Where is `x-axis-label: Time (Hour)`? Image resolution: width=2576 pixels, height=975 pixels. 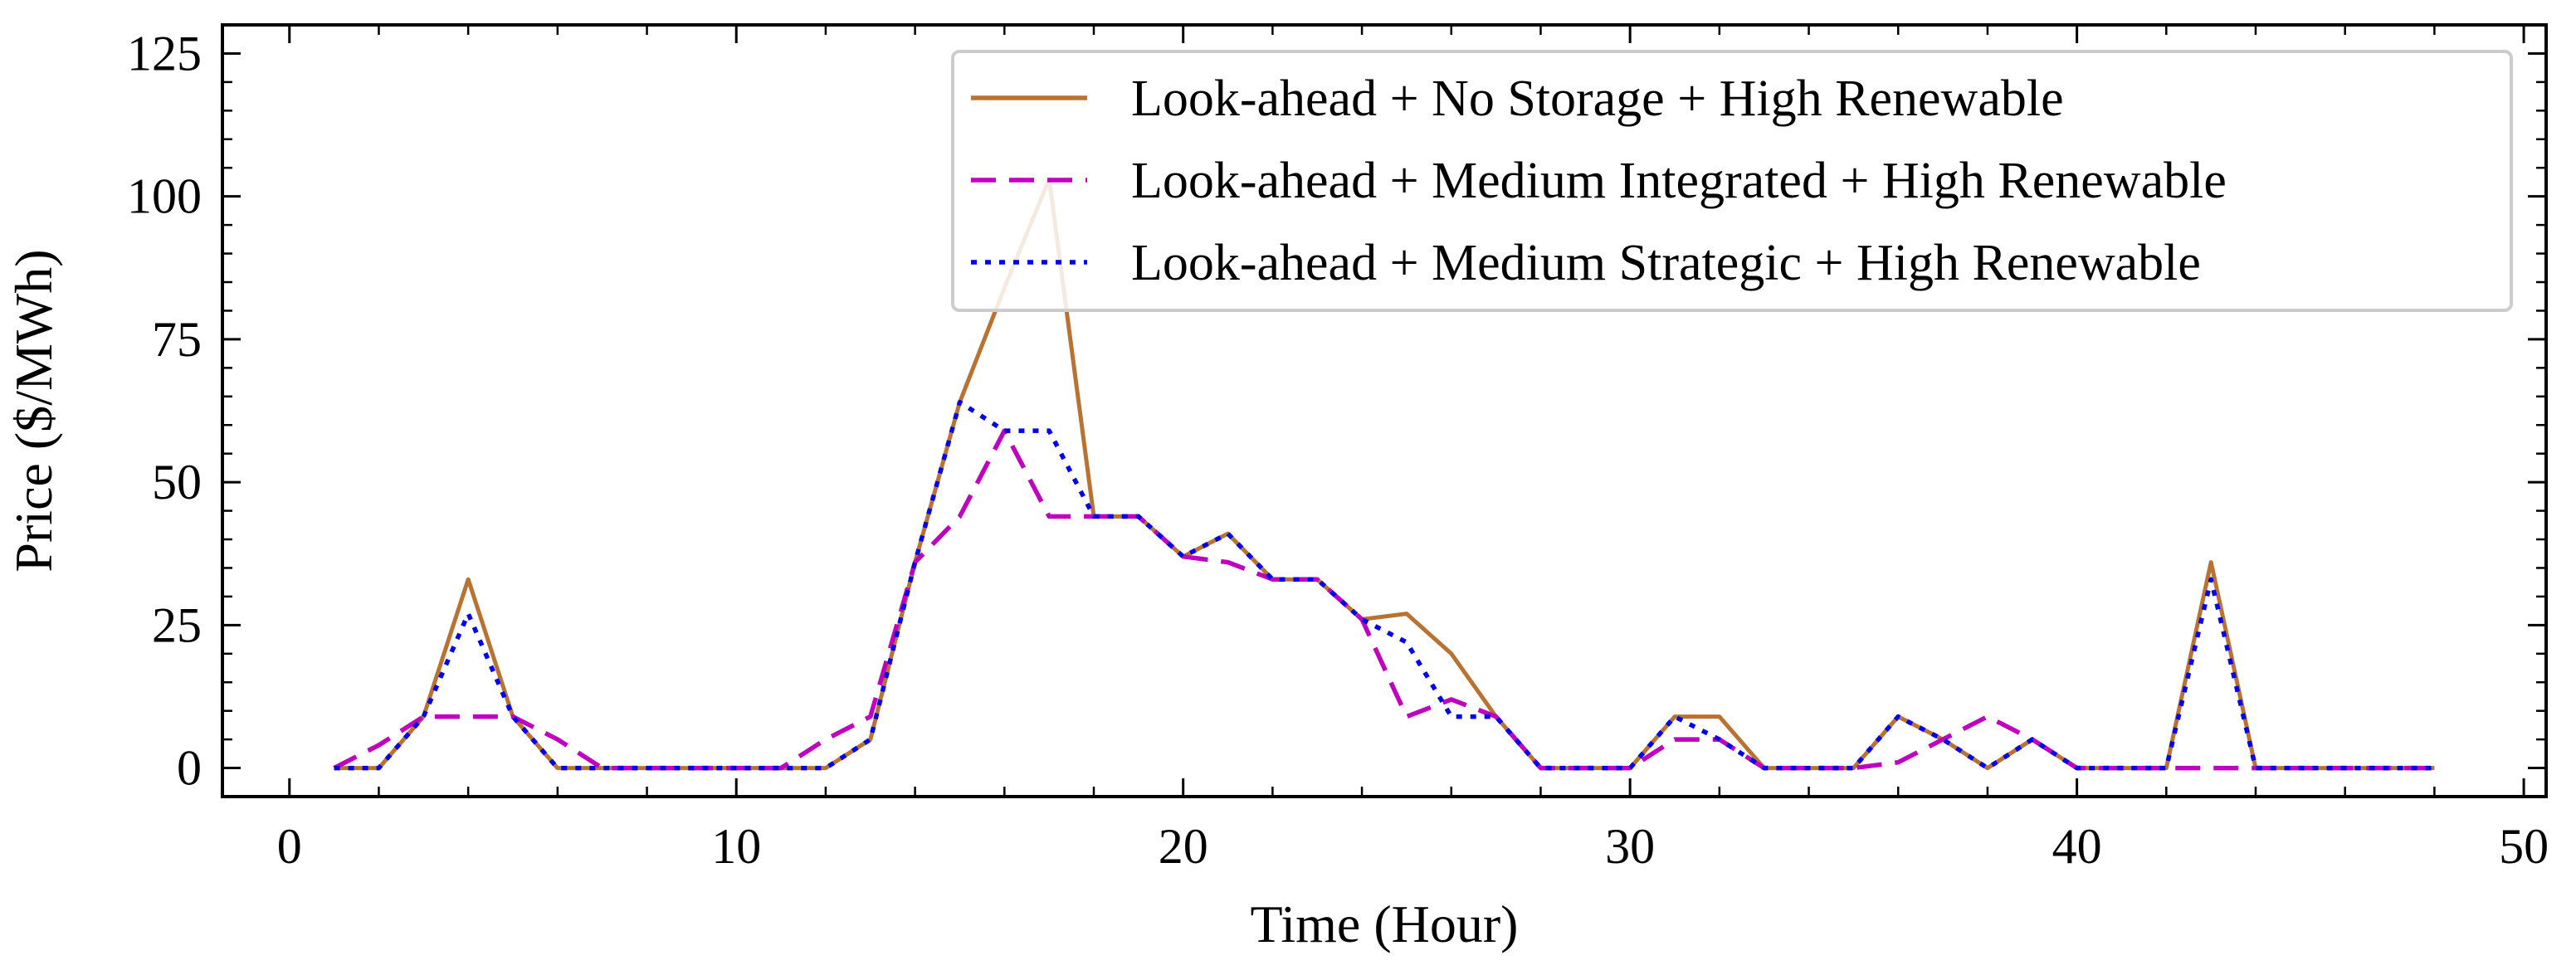
x-axis-label: Time (Hour) is located at coordinates (1385, 924).